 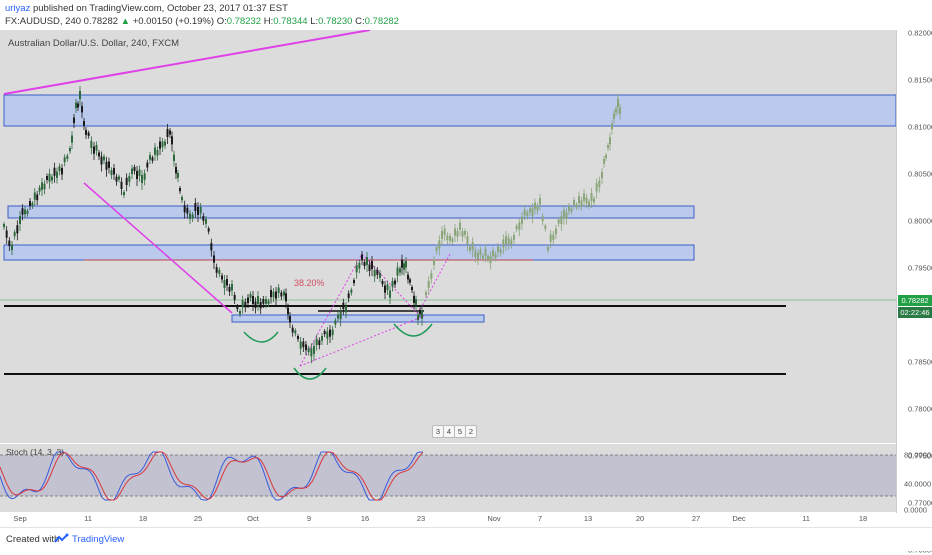 What do you see at coordinates (349, 252) in the screenshot?
I see `resistance-zone-low` at bounding box center [349, 252].